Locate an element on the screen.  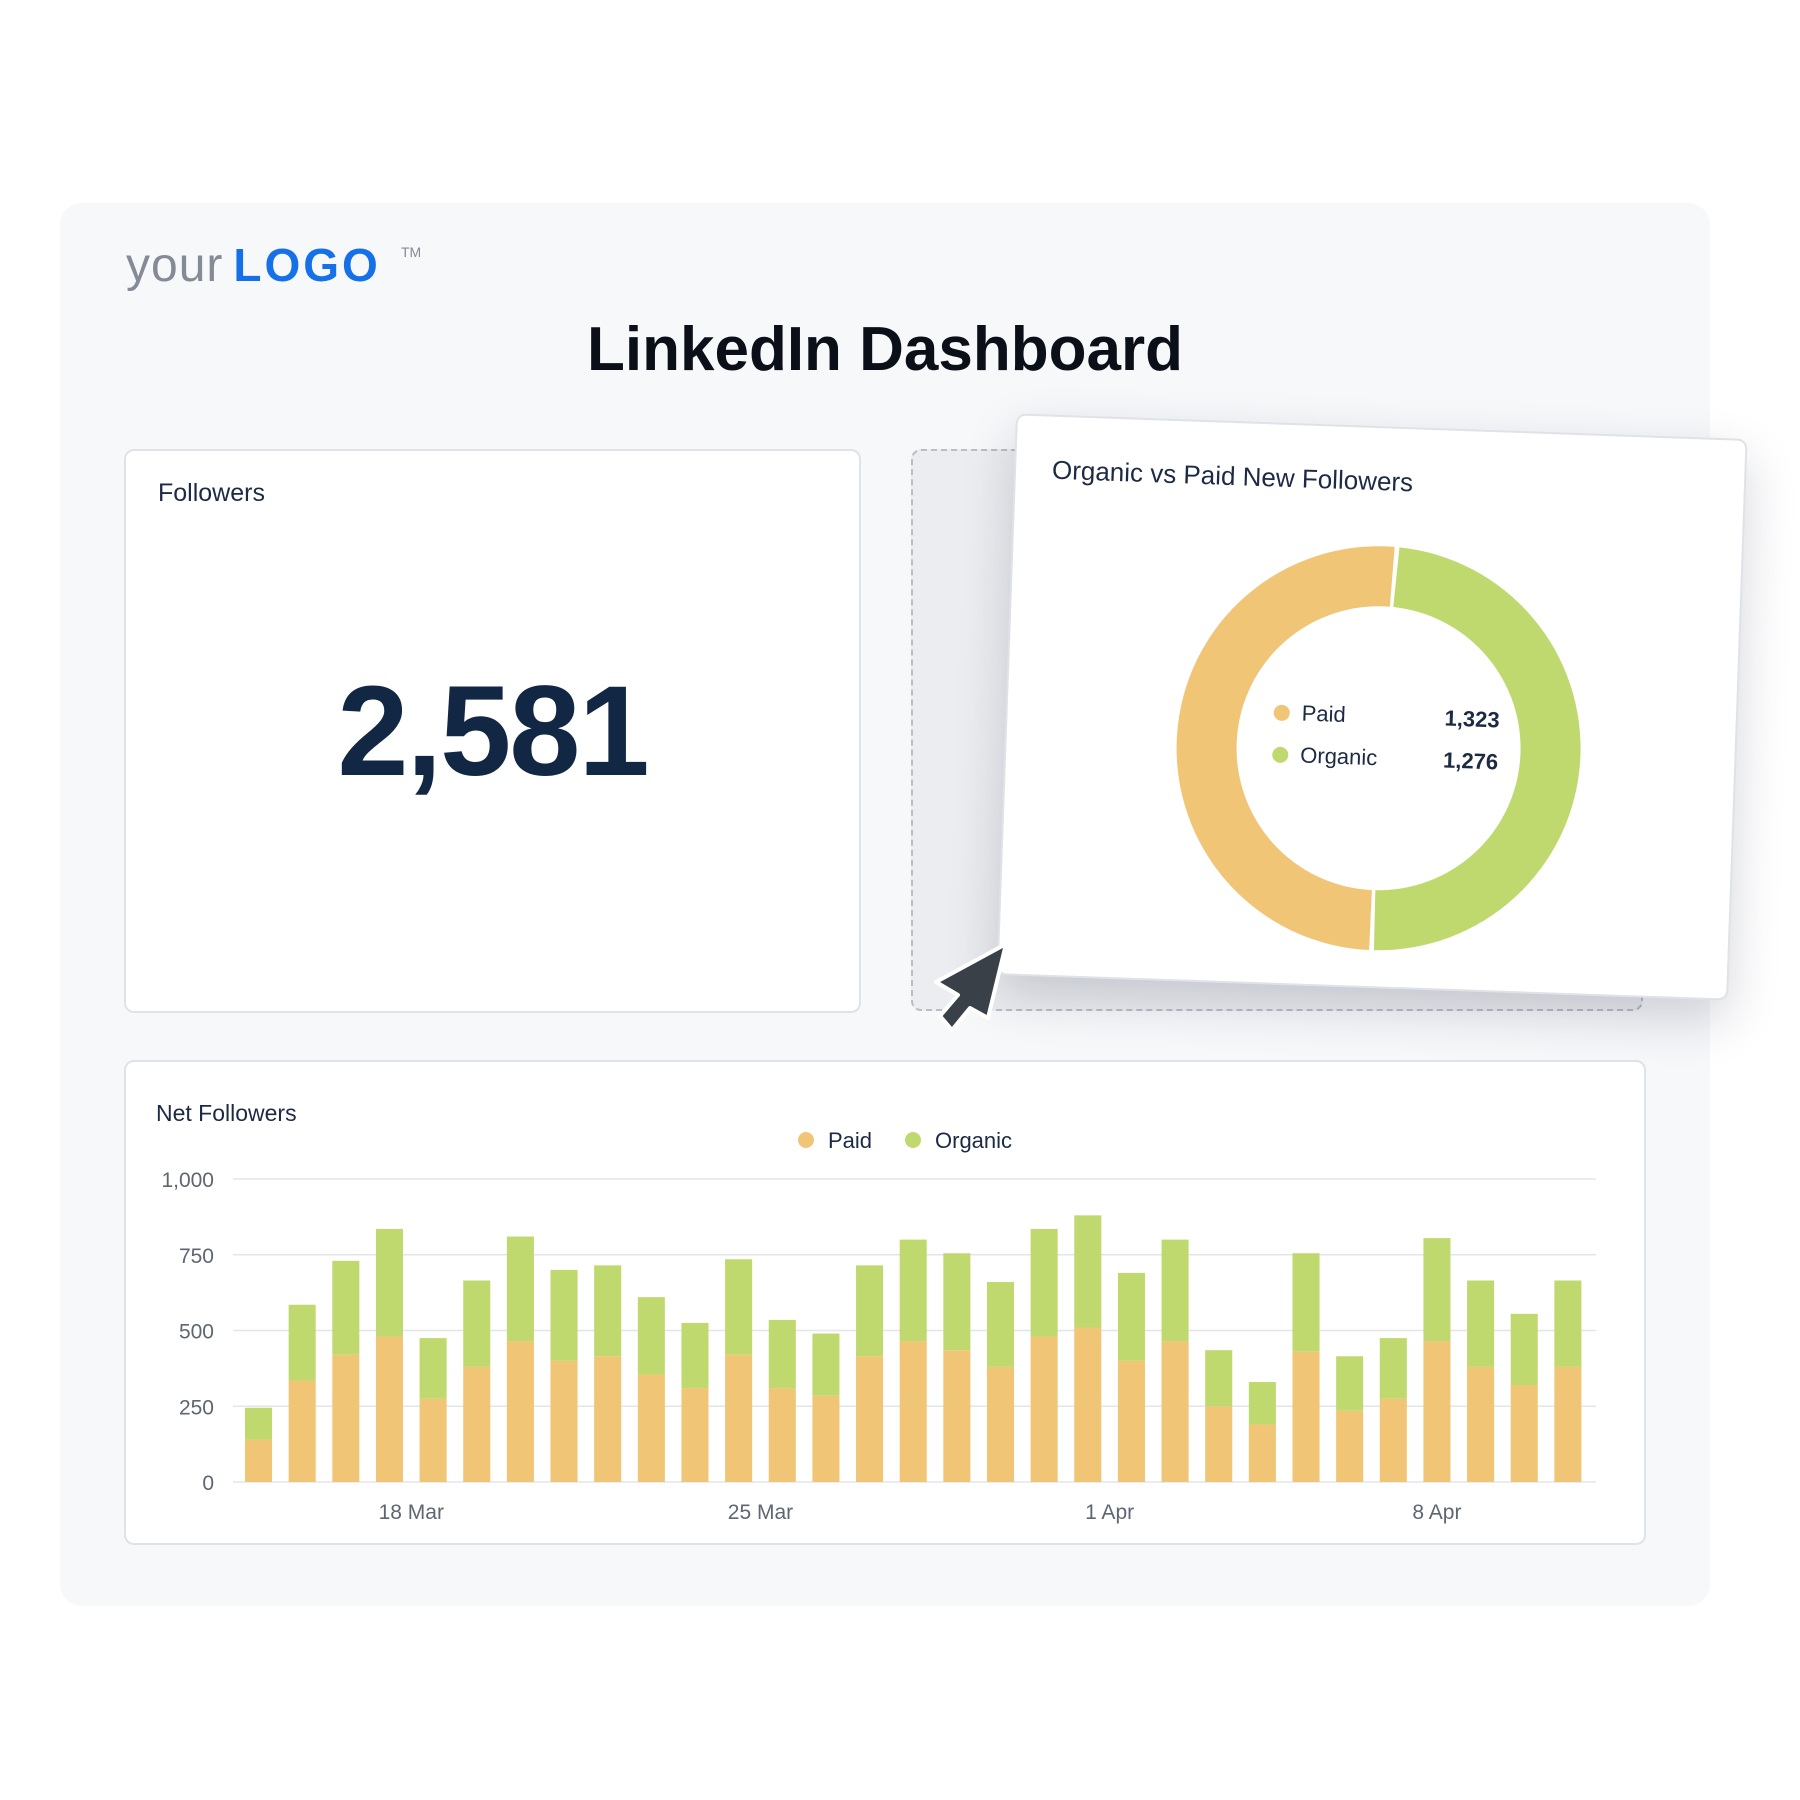
donut-slice-organic is located at coordinates (1480, 752).